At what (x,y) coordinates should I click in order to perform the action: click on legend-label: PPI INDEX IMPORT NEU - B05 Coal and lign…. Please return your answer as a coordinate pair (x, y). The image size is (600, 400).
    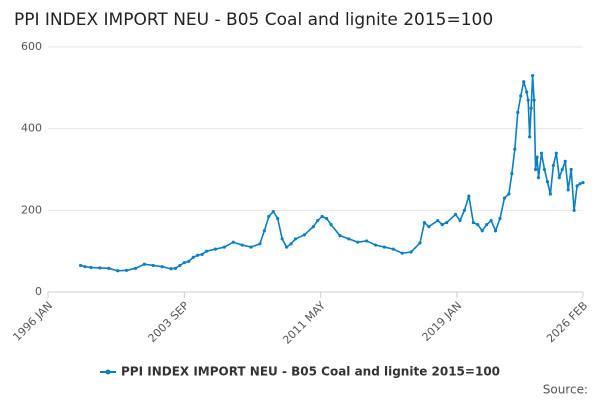
    Looking at the image, I should click on (310, 372).